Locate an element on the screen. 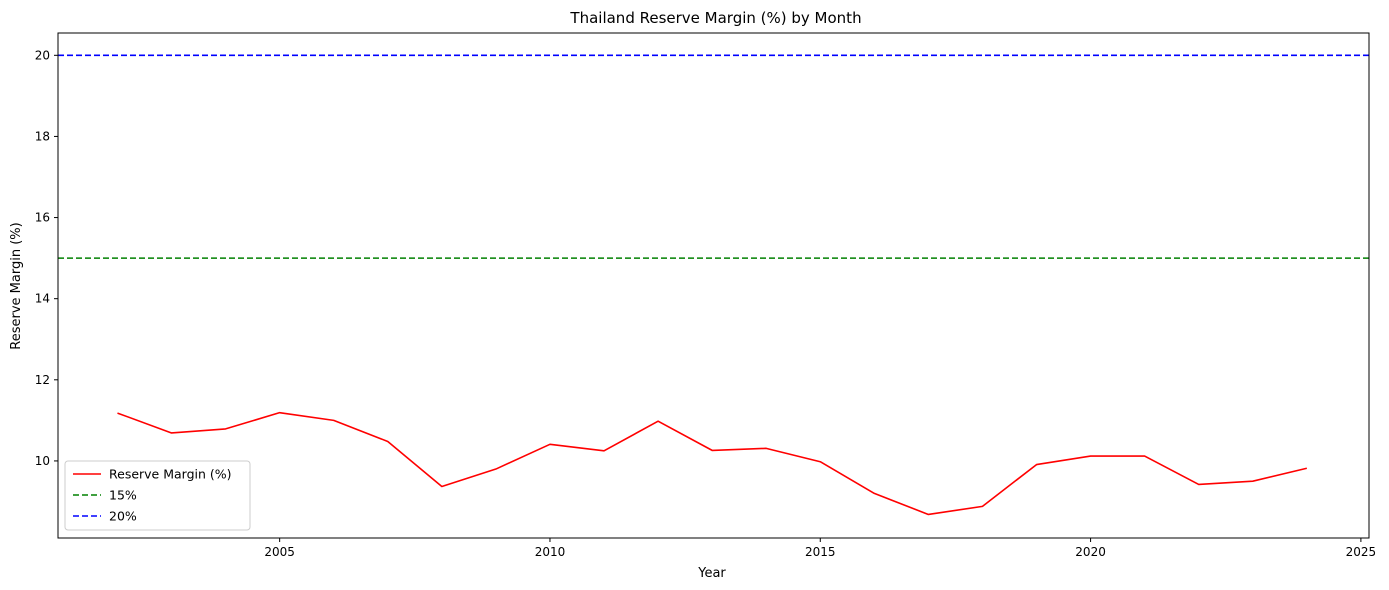 The height and width of the screenshot is (590, 1389). x-tick-label: 2025 is located at coordinates (1361, 552).